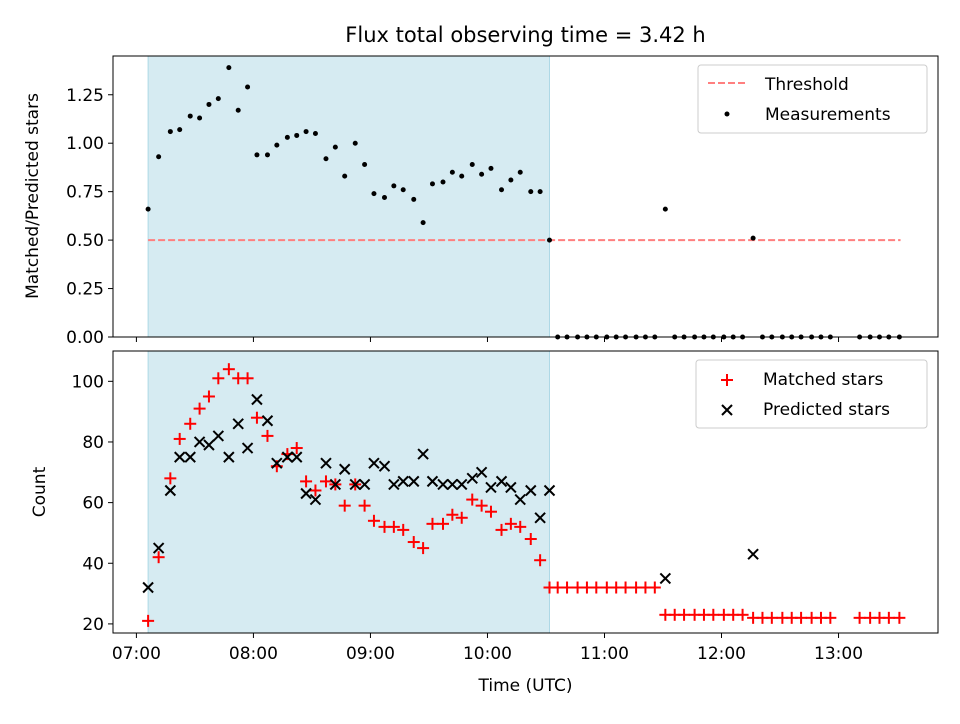  What do you see at coordinates (88, 382) in the screenshot?
I see `y-tick-label: 100` at bounding box center [88, 382].